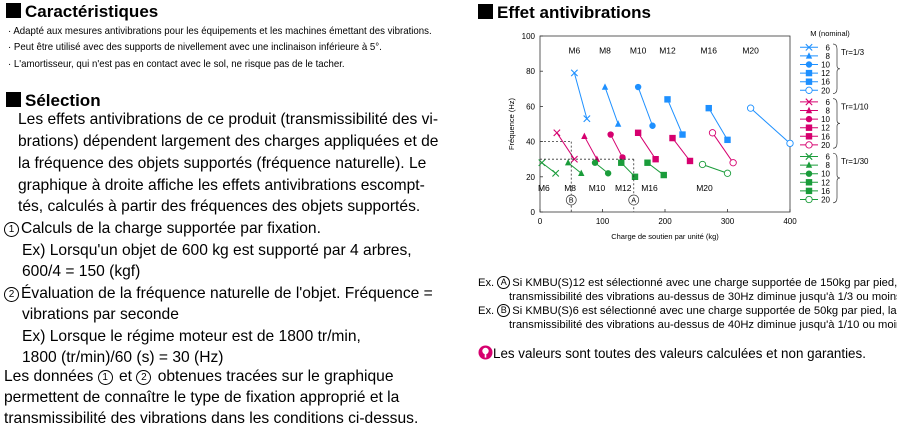  Describe the element at coordinates (144, 377) in the screenshot. I see `step-number-badge: 2` at that location.